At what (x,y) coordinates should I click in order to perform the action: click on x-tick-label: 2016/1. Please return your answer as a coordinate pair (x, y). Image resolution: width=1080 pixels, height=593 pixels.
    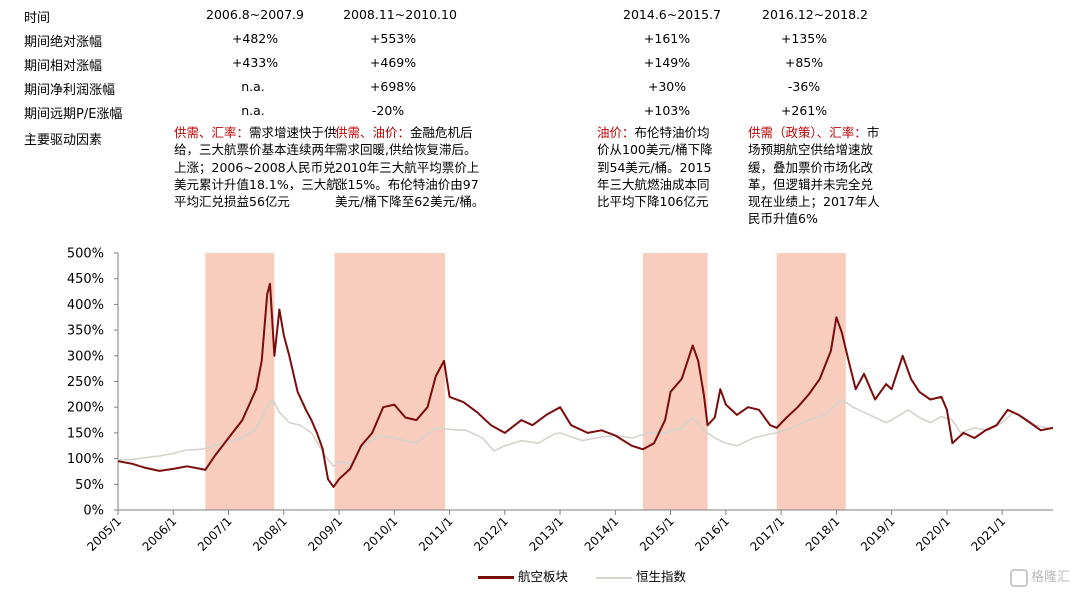
    Looking at the image, I should click on (712, 534).